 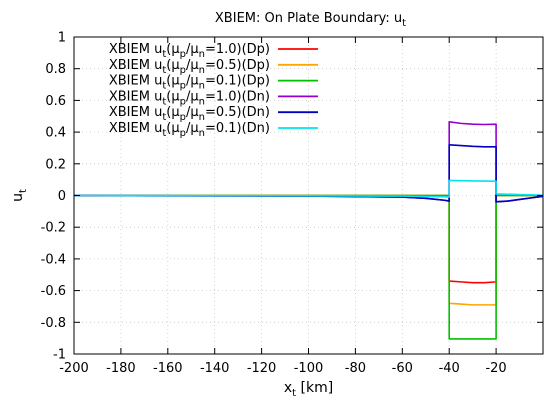 What do you see at coordinates (55, 101) in the screenshot?
I see `y-tick-label: 0.6` at bounding box center [55, 101].